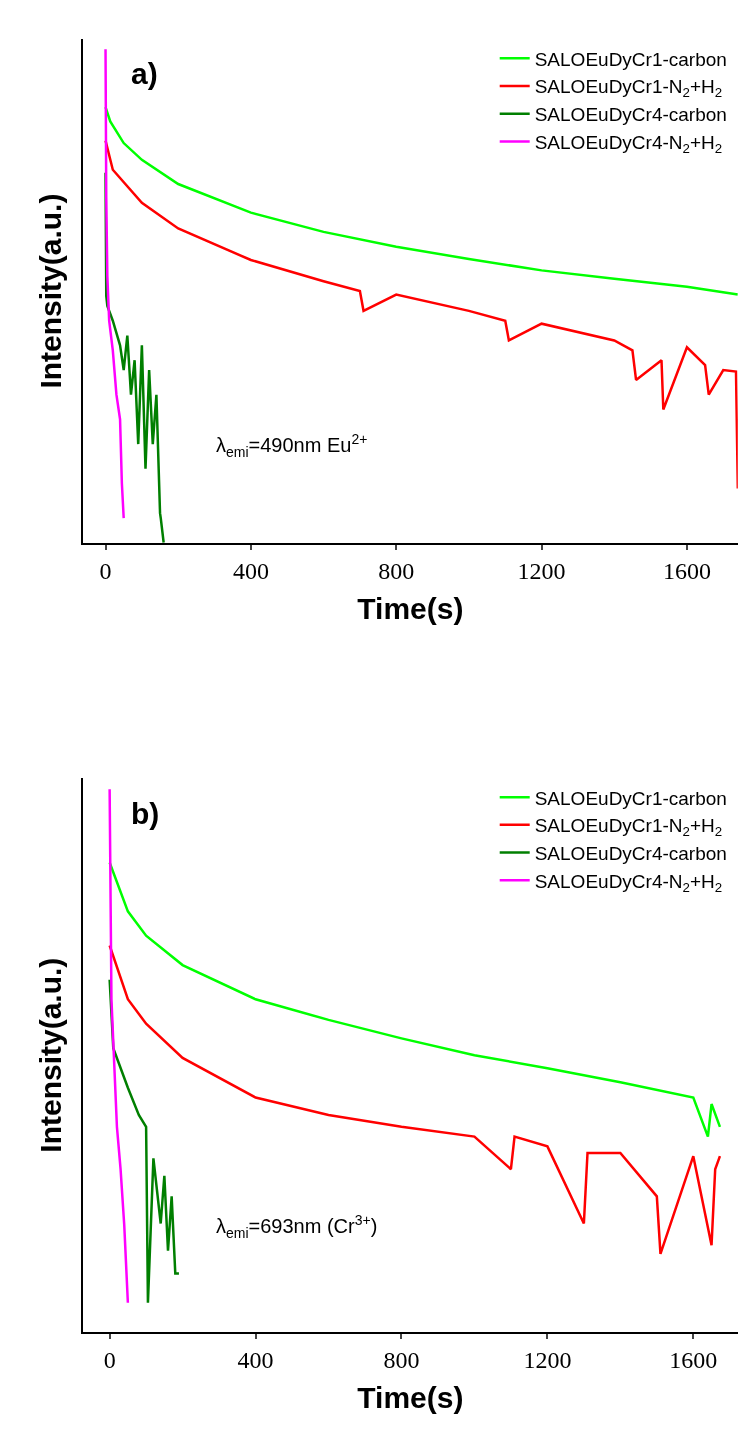 This screenshot has height=1442, width=745. I want to click on annotation: λ$_{emi}$=490nm Eu$^{2+}$, so click(292, 445).